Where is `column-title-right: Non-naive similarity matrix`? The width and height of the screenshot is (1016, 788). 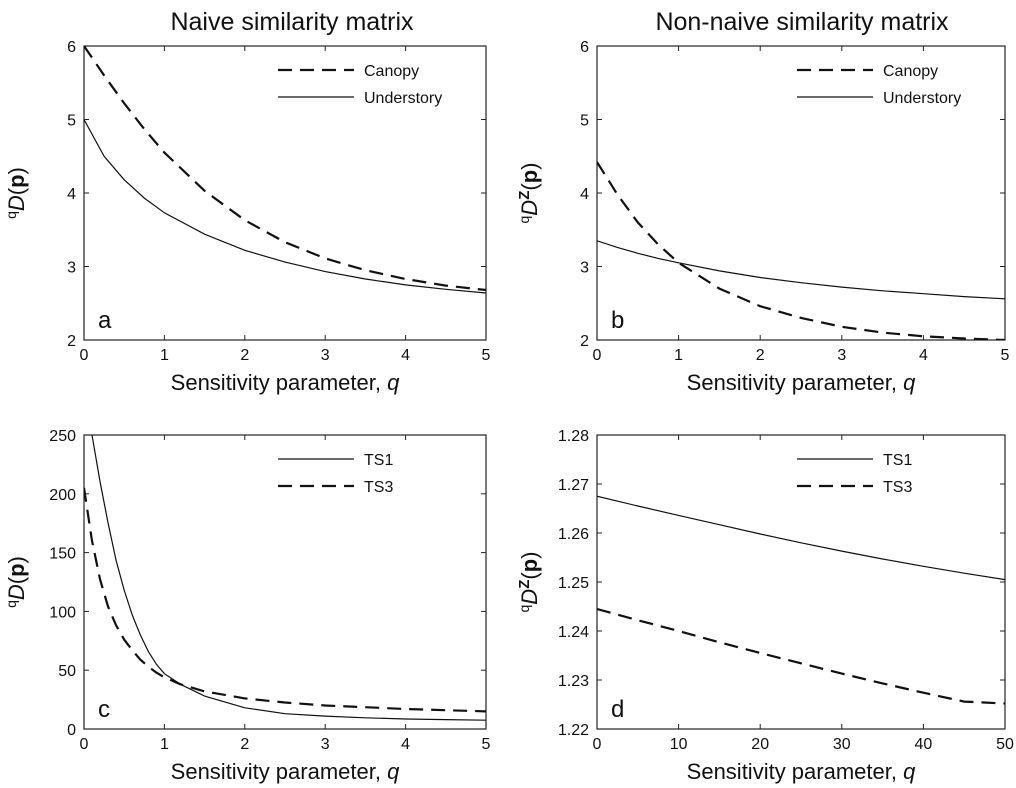
column-title-right: Non-naive similarity matrix is located at coordinates (802, 22).